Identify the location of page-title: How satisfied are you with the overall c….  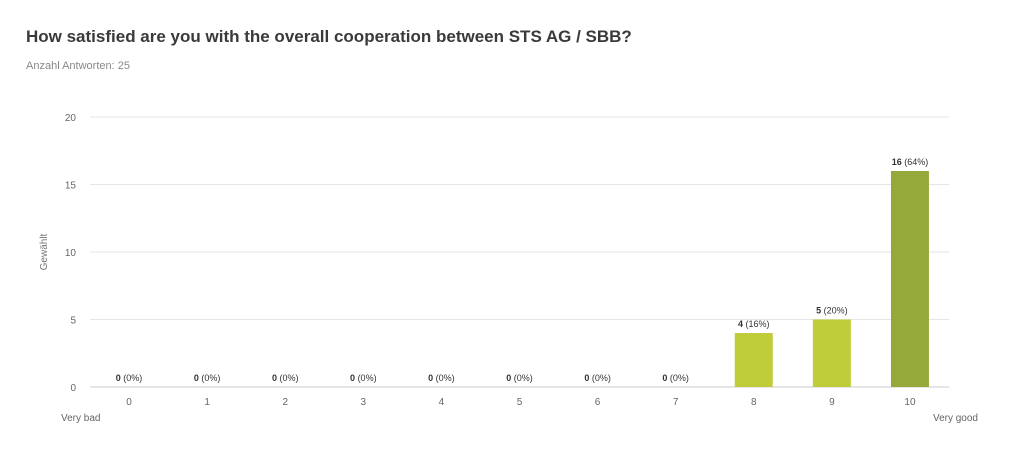
(329, 36).